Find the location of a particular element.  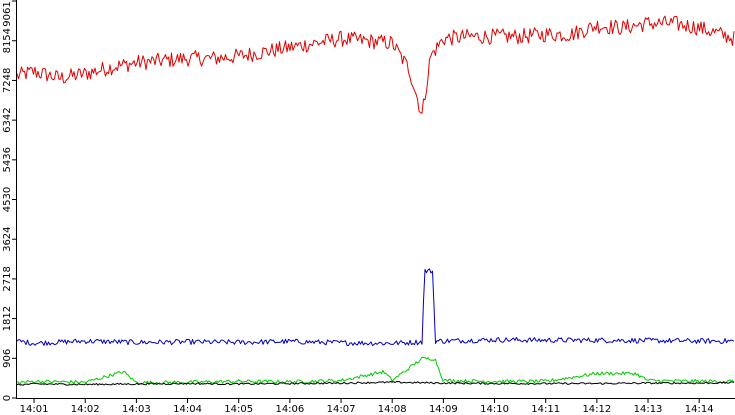

y-tick-label: 4530 is located at coordinates (7, 199).